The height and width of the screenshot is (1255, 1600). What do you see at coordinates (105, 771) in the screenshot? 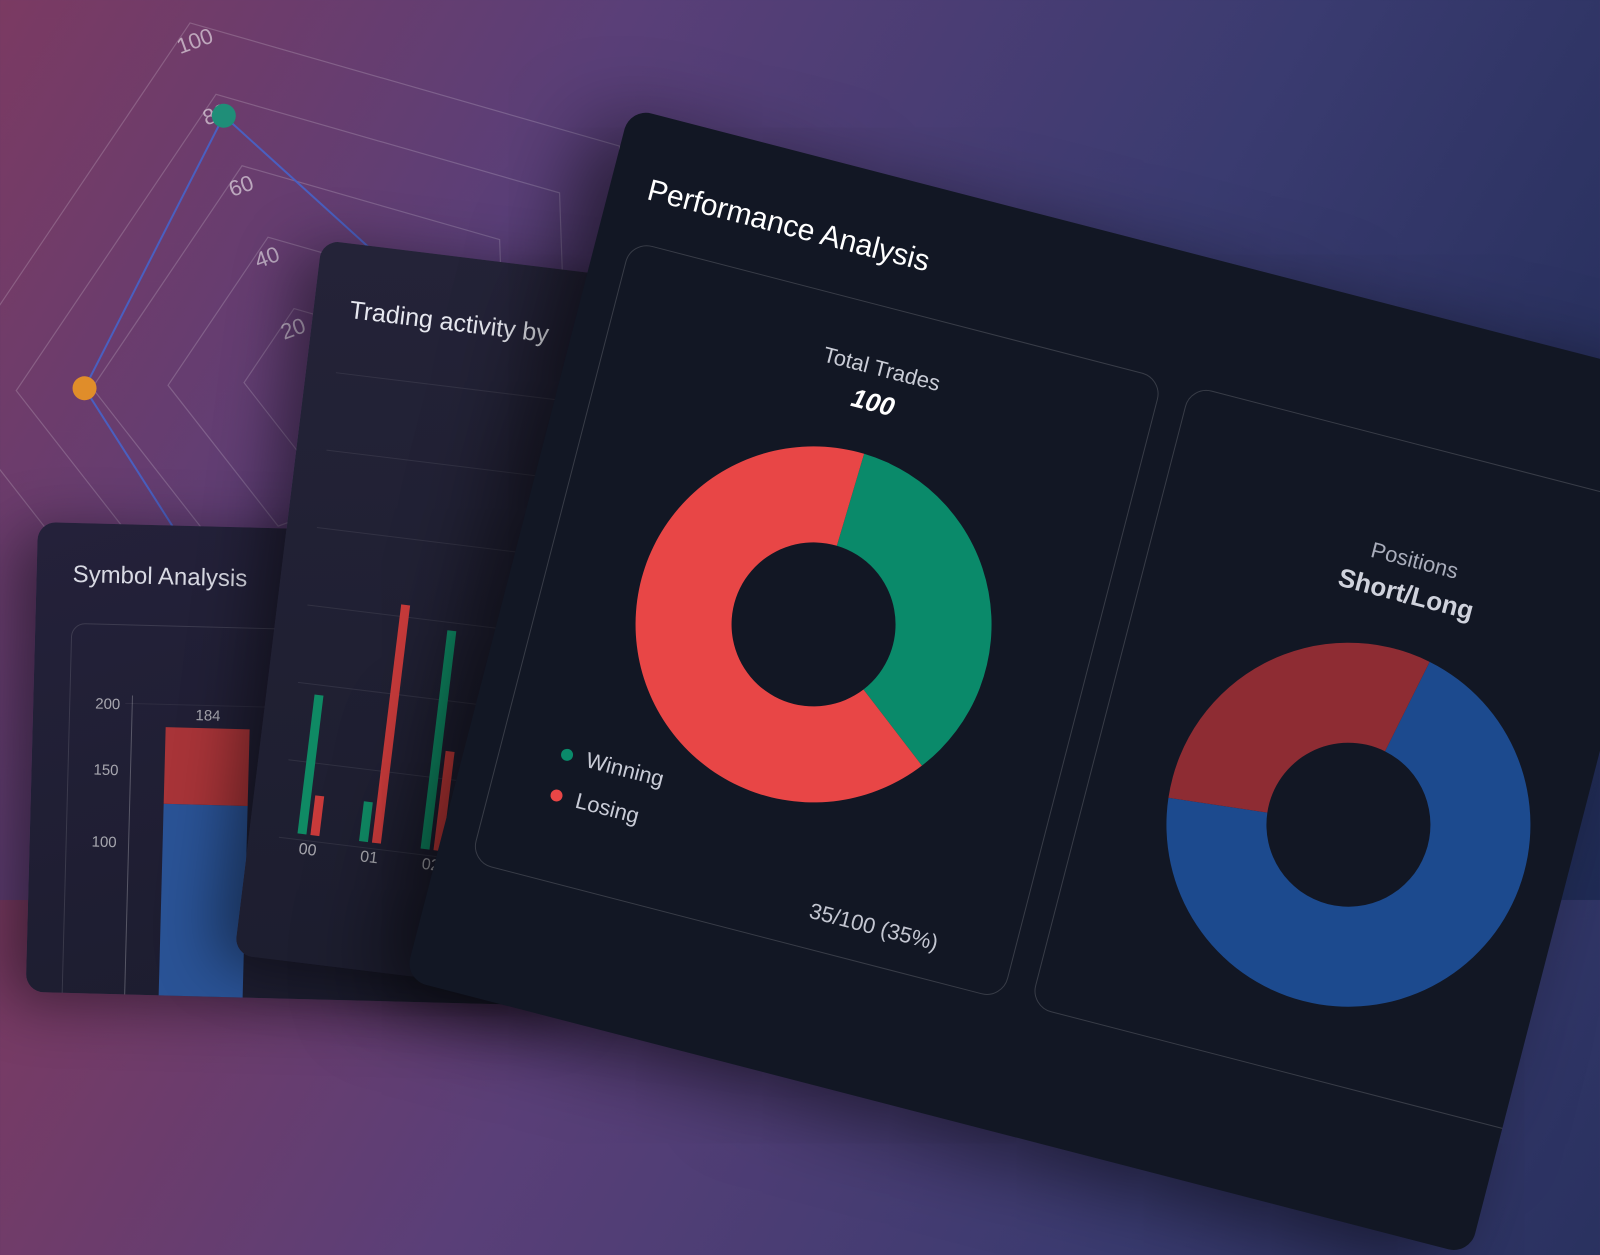
I see `symbol-y-tick-150: 150` at bounding box center [105, 771].